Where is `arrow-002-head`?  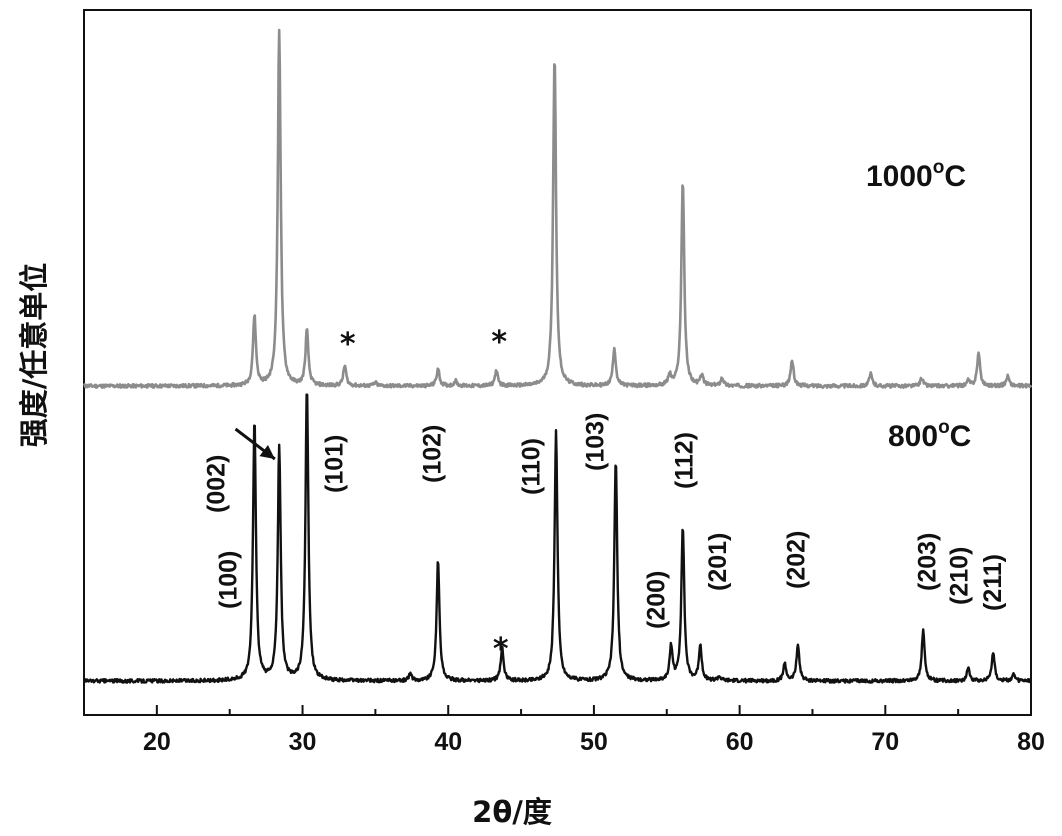 arrow-002-head is located at coordinates (266, 452).